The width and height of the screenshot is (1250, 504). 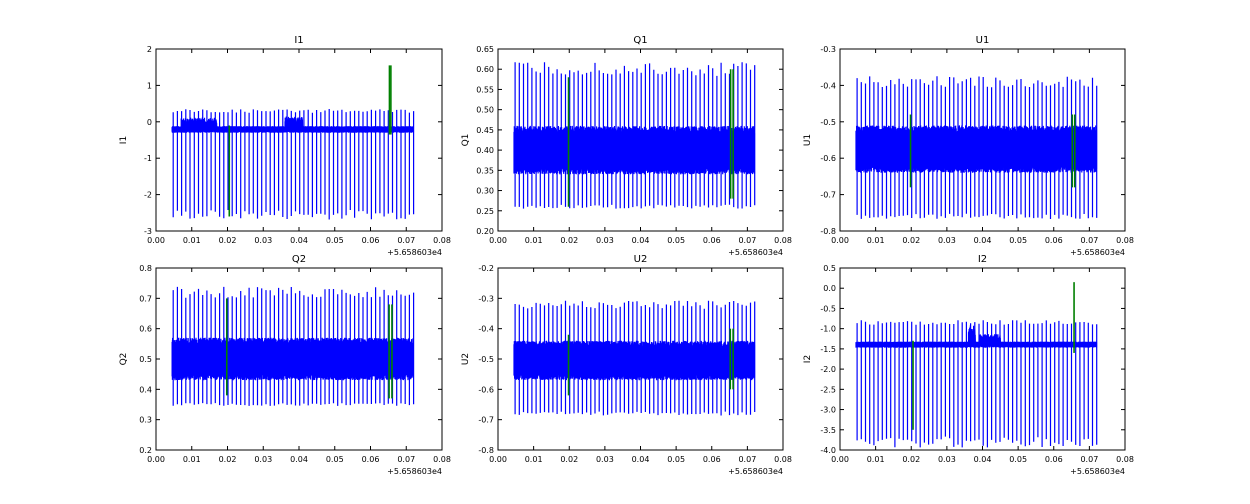 What do you see at coordinates (828, 389) in the screenshot?
I see `y-tick-label: -2.5` at bounding box center [828, 389].